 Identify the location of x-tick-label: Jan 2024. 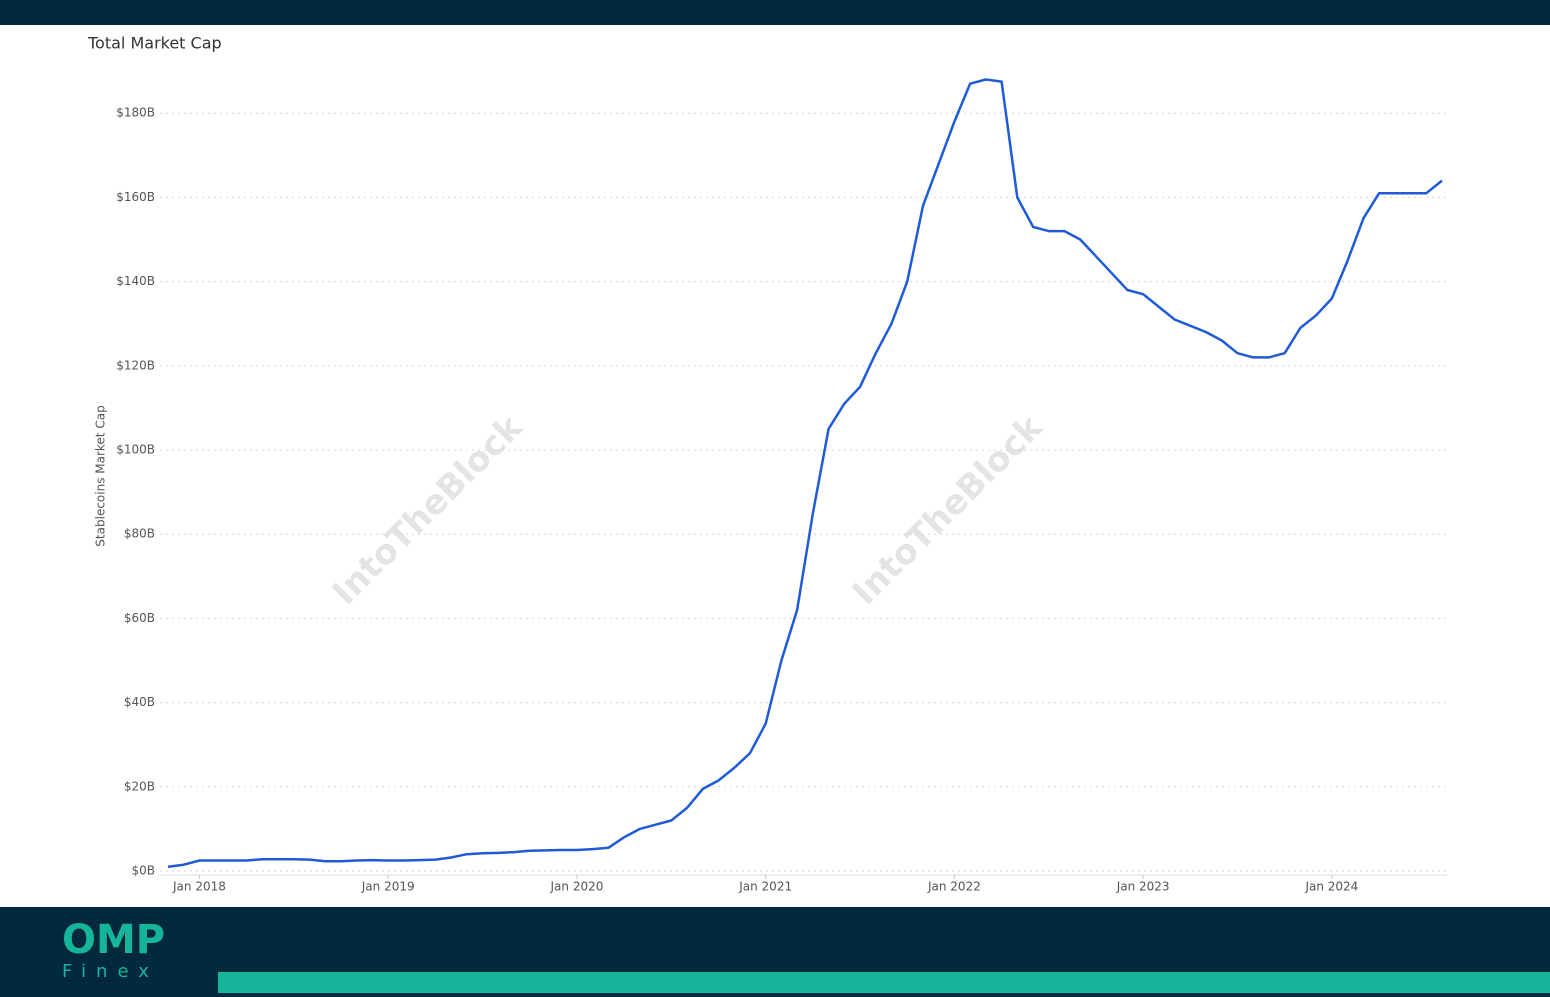
(1331, 887).